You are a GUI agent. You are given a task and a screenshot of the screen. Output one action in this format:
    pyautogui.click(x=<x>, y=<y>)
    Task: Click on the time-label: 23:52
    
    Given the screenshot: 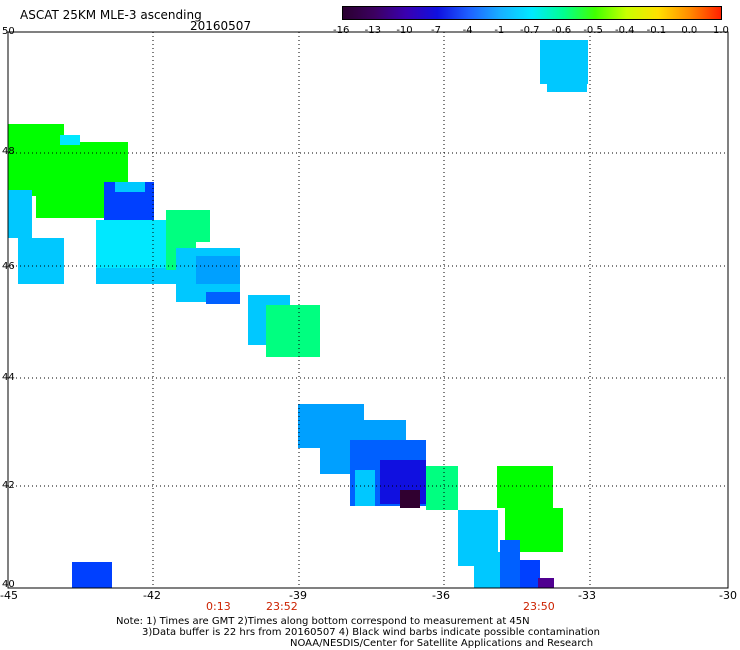 What is the action you would take?
    pyautogui.click(x=282, y=606)
    